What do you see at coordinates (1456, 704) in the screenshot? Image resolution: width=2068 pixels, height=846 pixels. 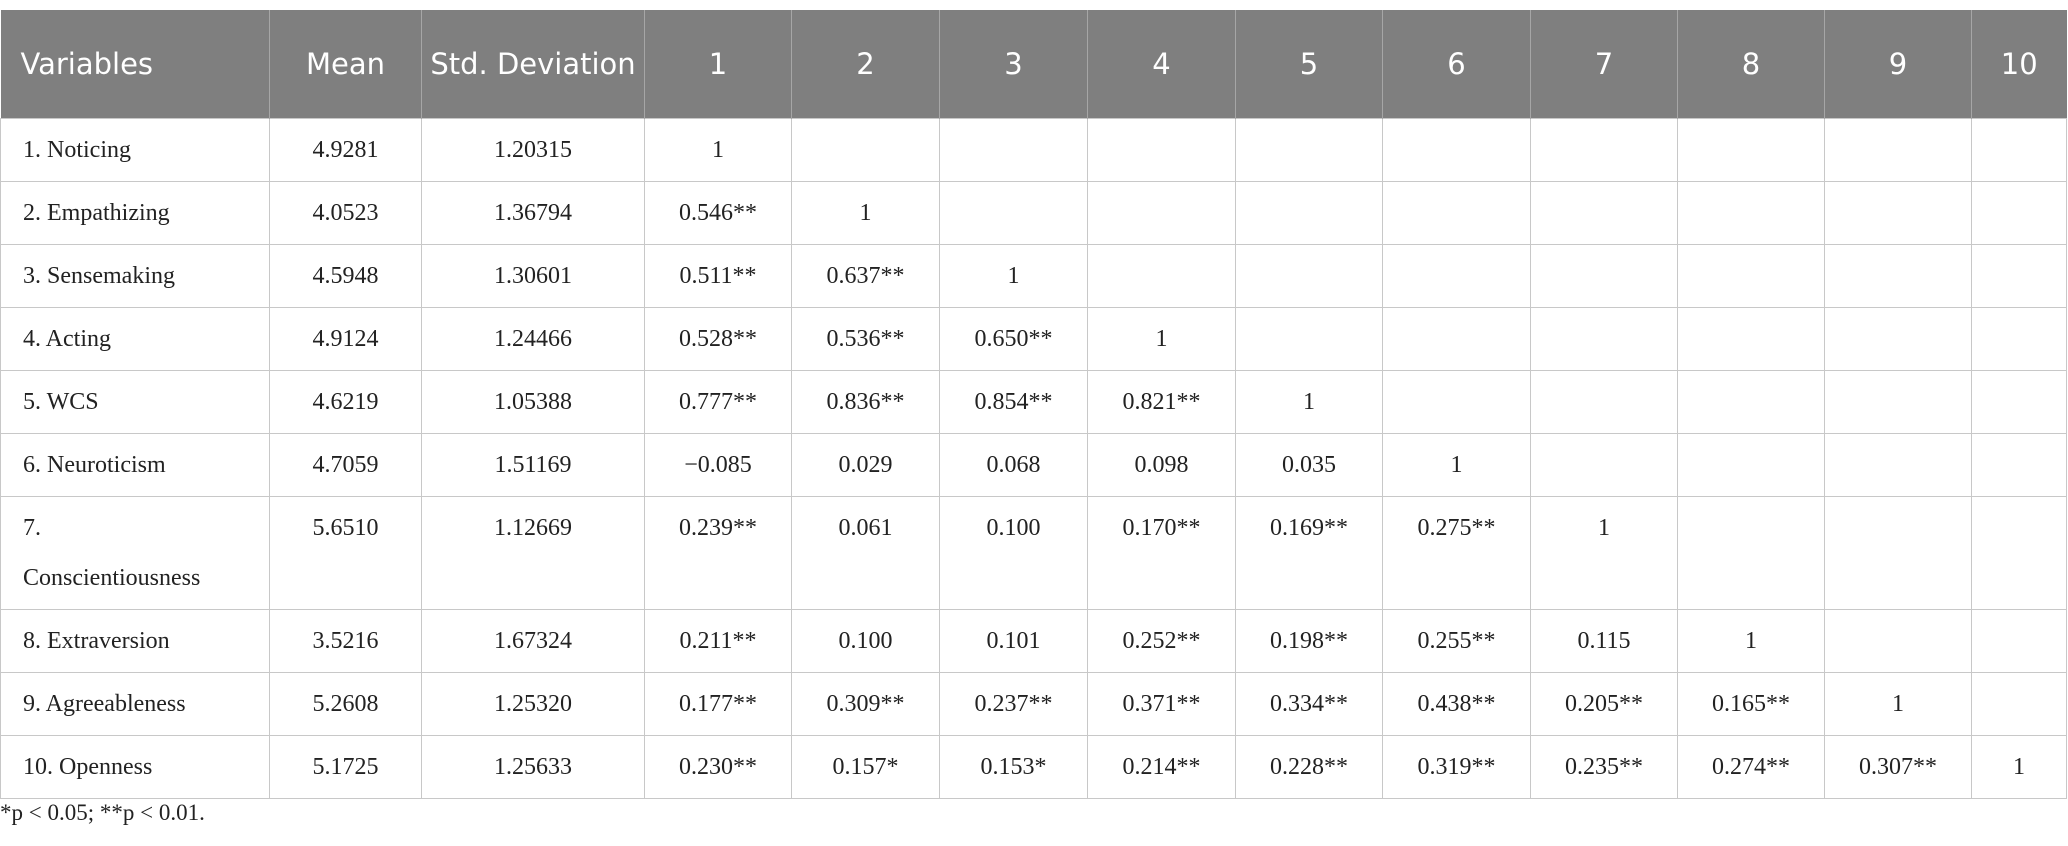 I see `table-cell: 0.438**` at bounding box center [1456, 704].